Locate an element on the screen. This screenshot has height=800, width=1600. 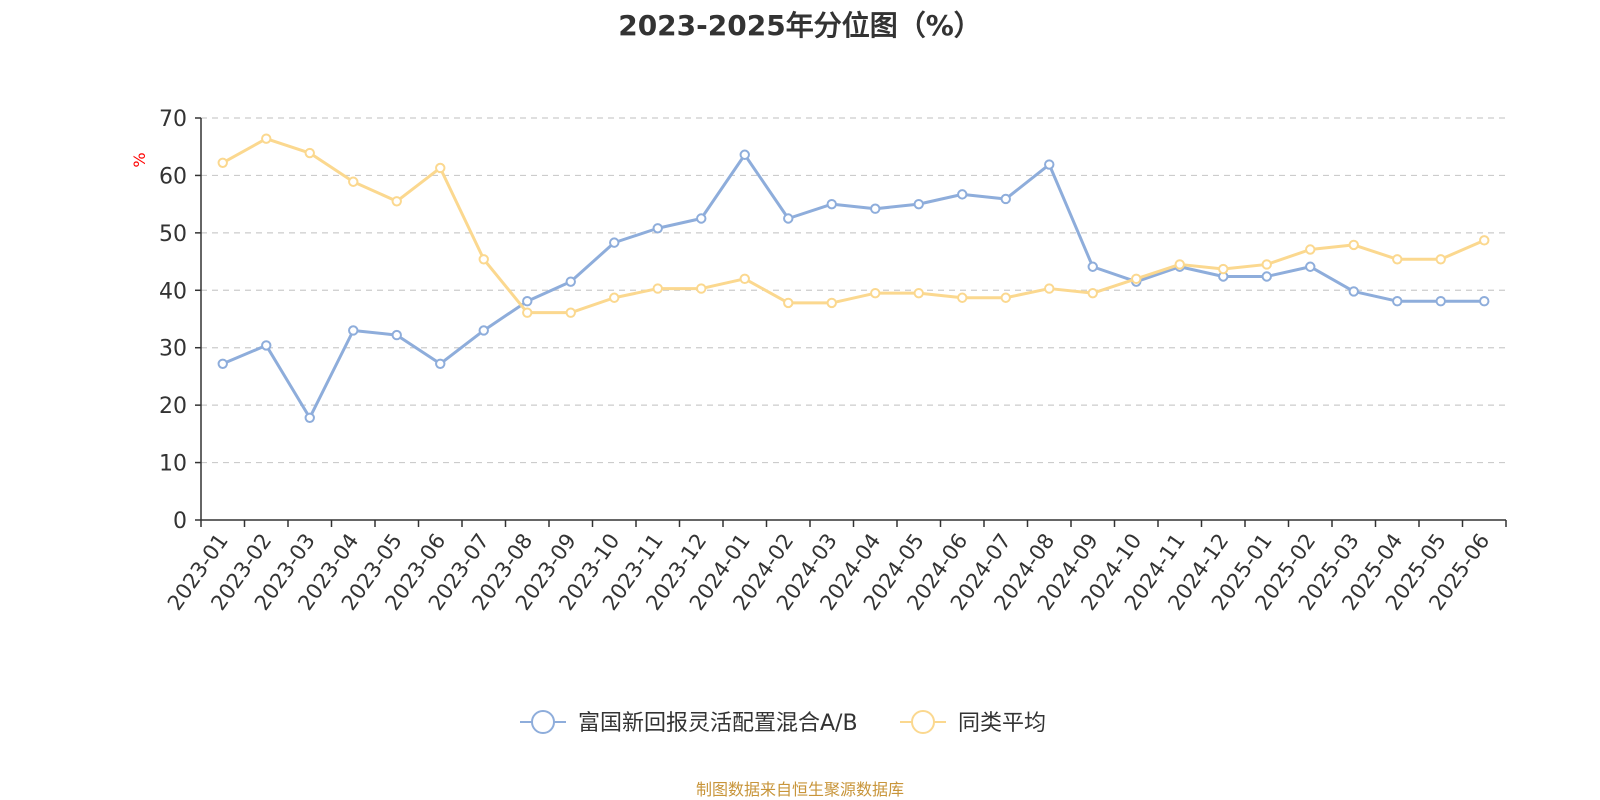
legend: 富国新回报灵活配置混合A/B 同类平均 is located at coordinates (783, 723).